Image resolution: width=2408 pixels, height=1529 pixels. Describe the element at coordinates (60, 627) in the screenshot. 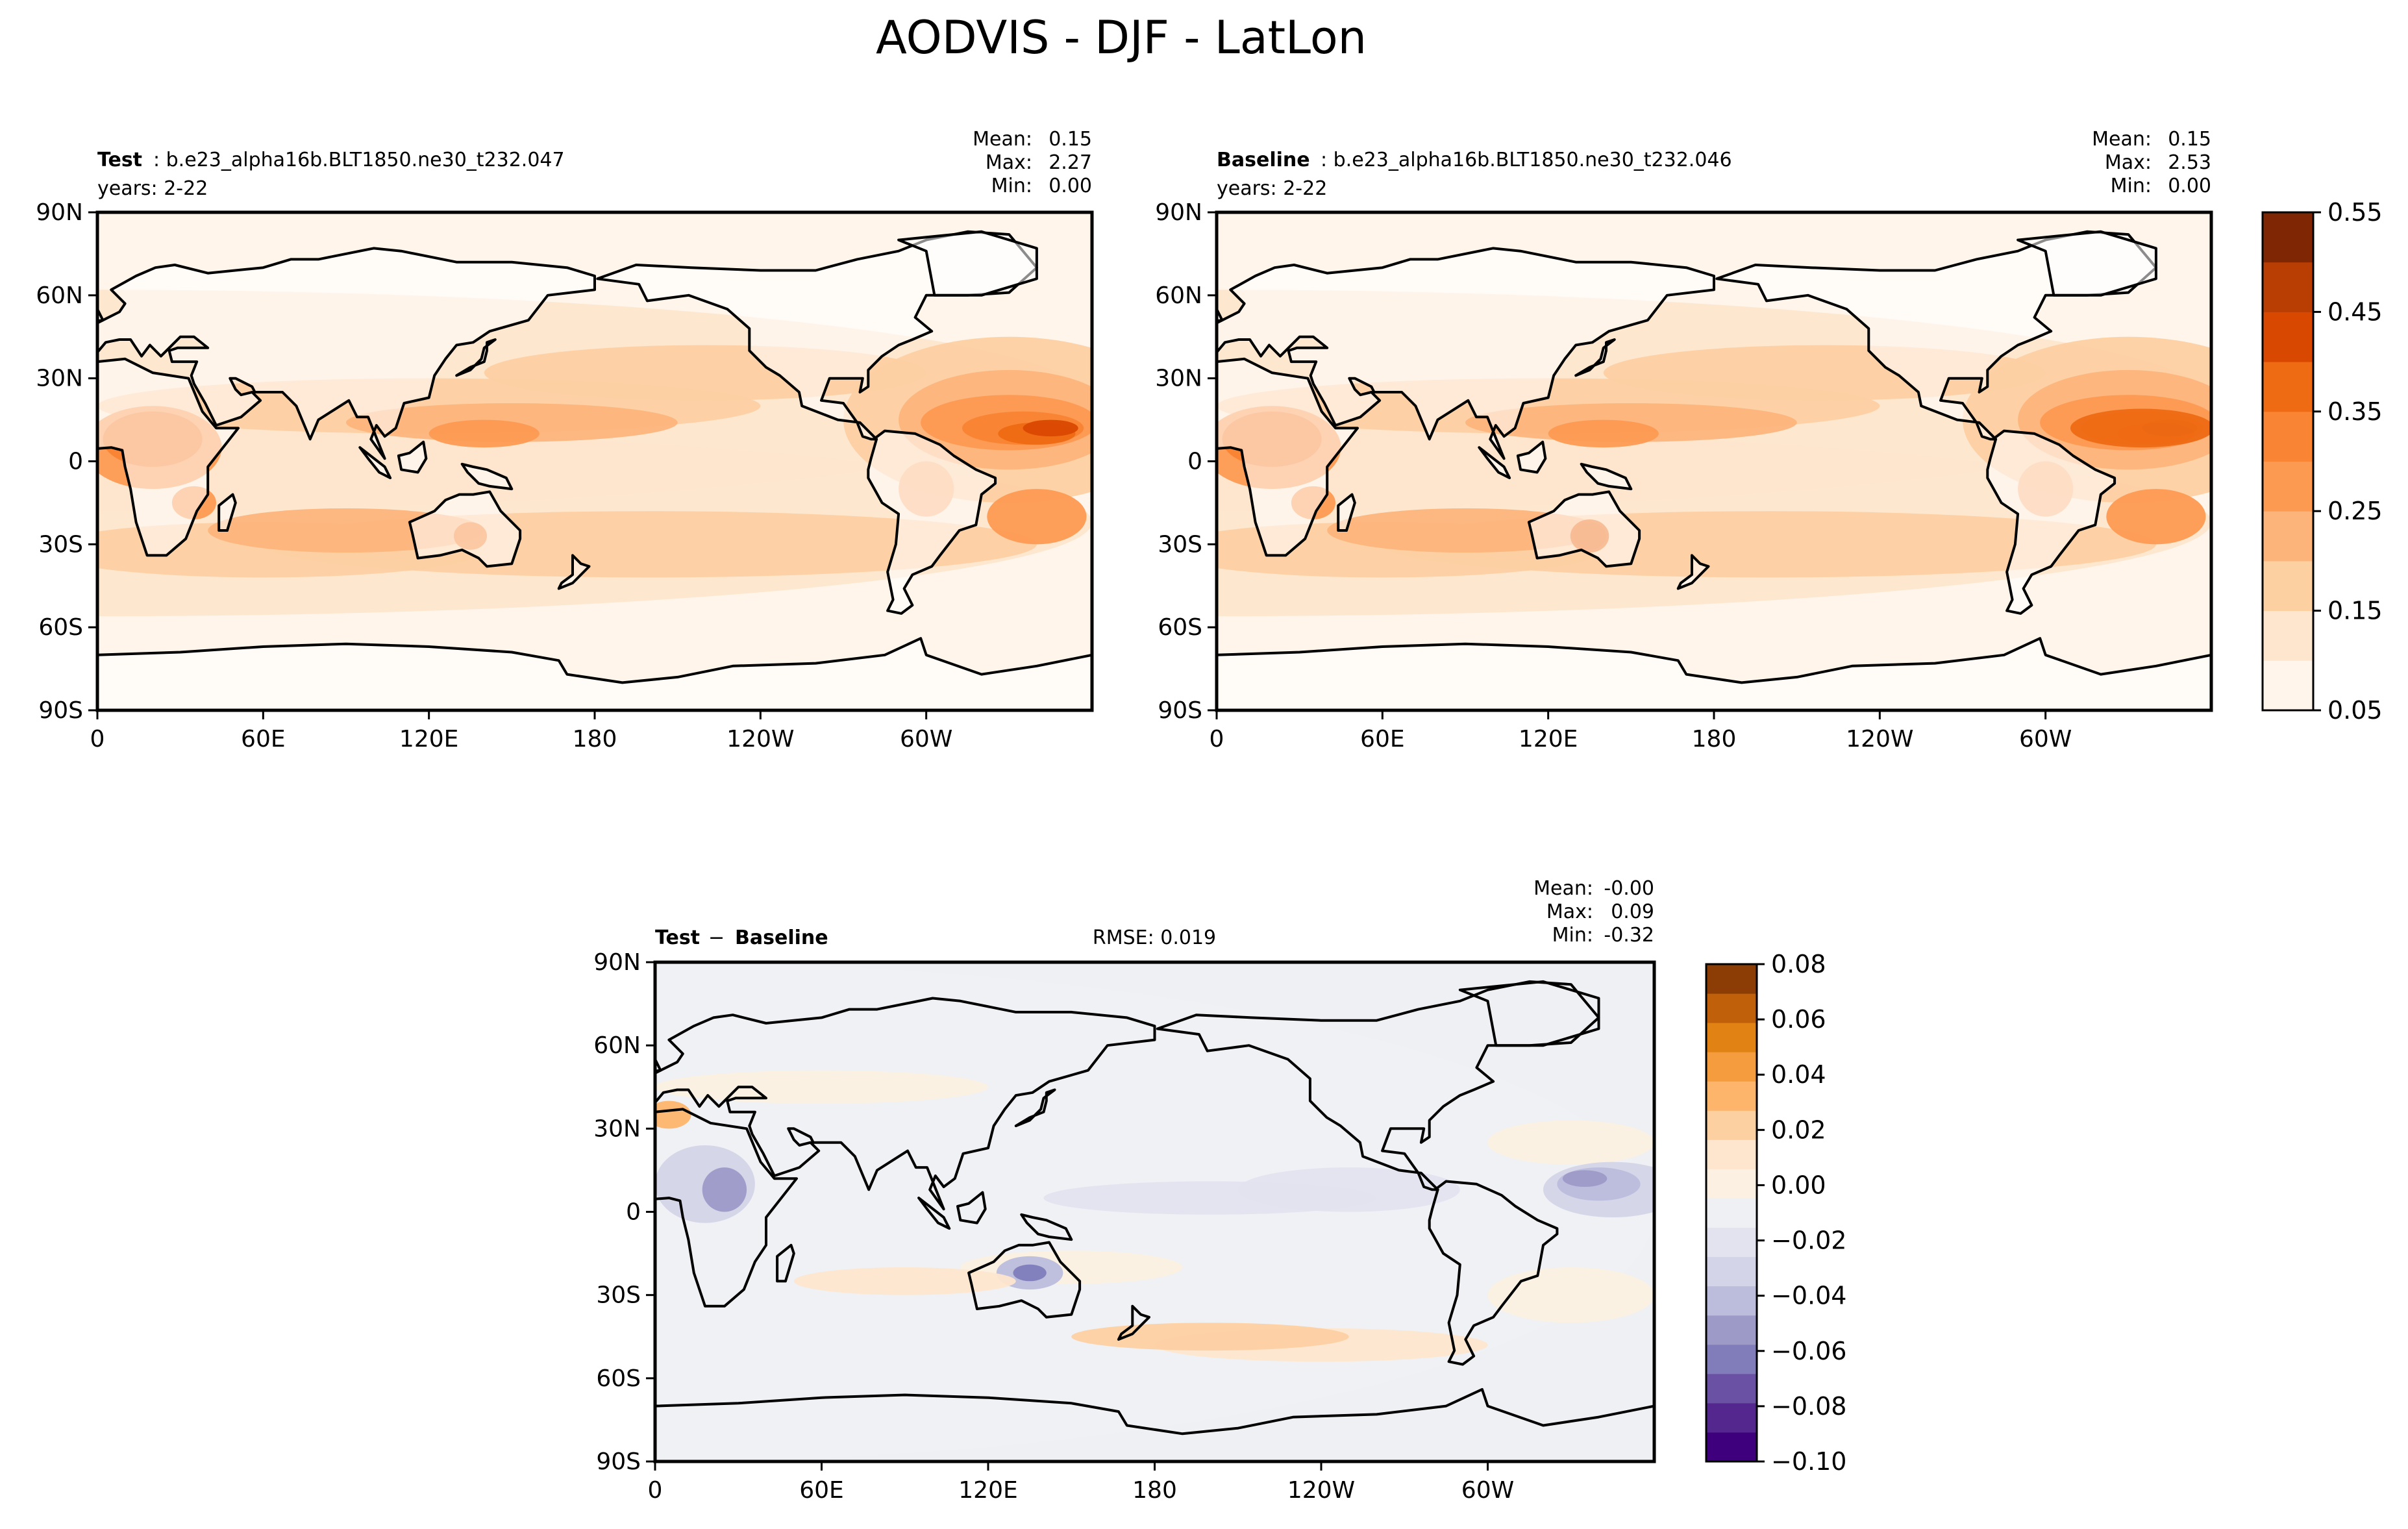

I see `test-ytick-label: 60S` at that location.